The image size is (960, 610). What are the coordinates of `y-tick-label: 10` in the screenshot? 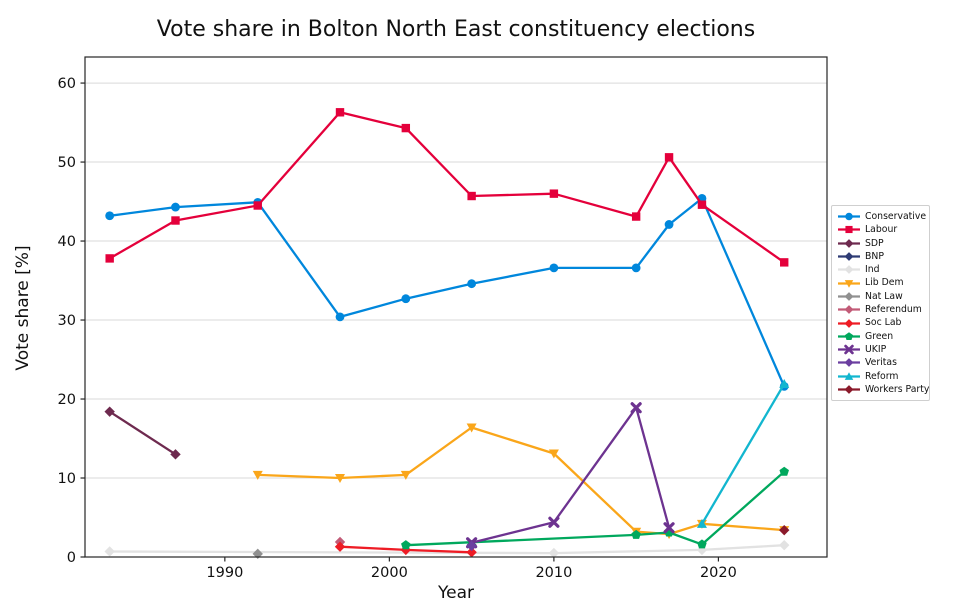 It's located at (67, 479).